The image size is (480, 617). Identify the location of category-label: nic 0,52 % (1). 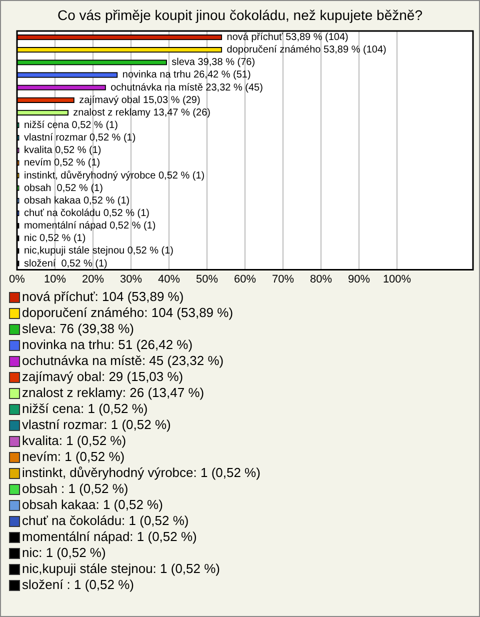
(55, 238).